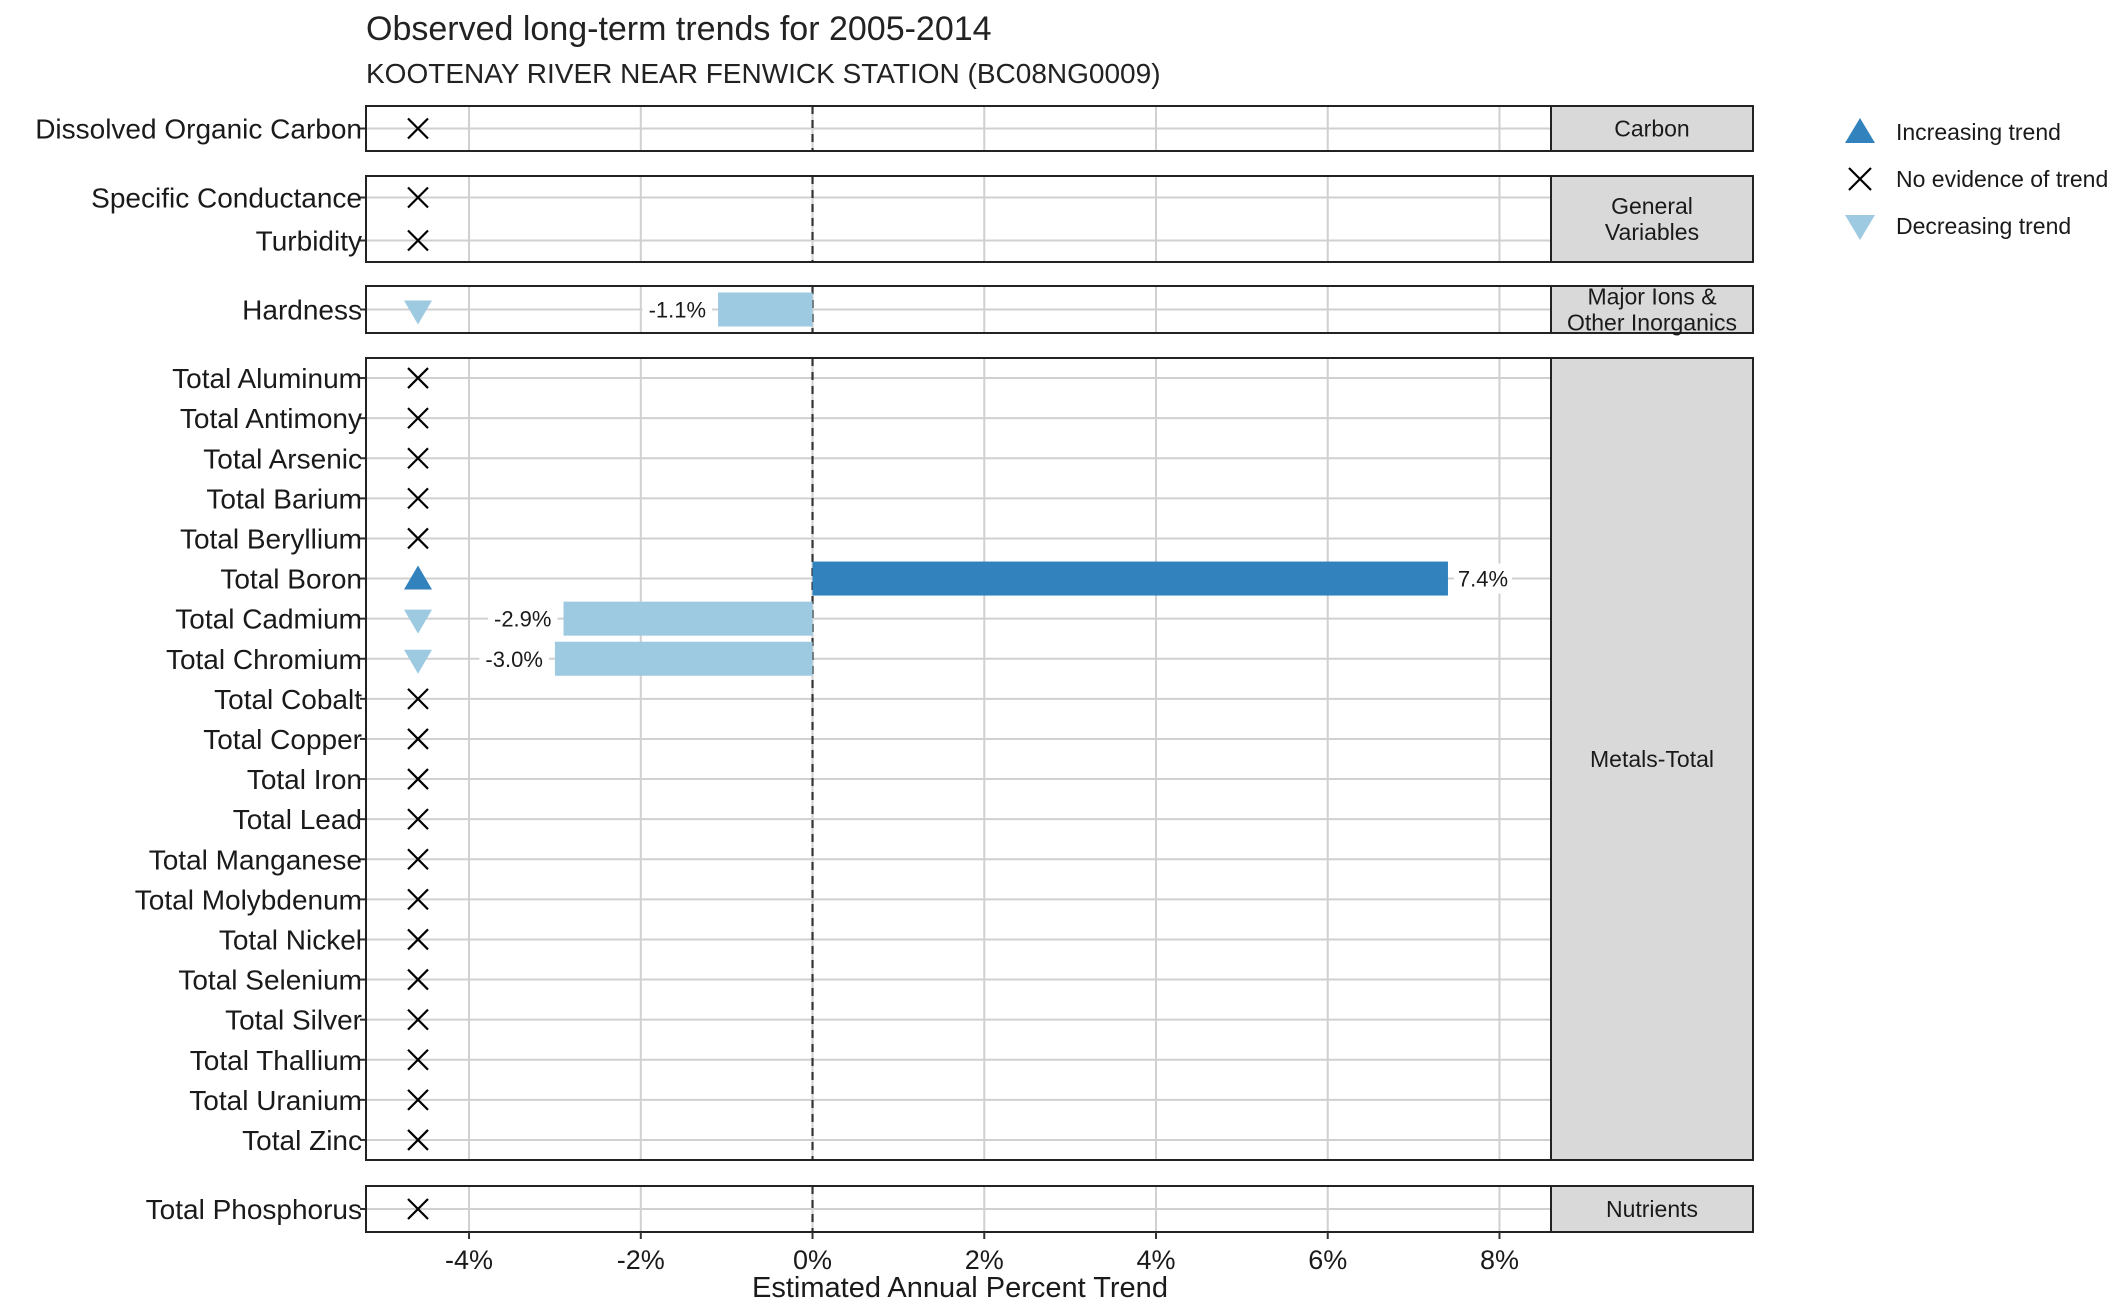 The height and width of the screenshot is (1309, 2112). Describe the element at coordinates (302, 310) in the screenshot. I see `y-label-hardness: Hardness` at that location.